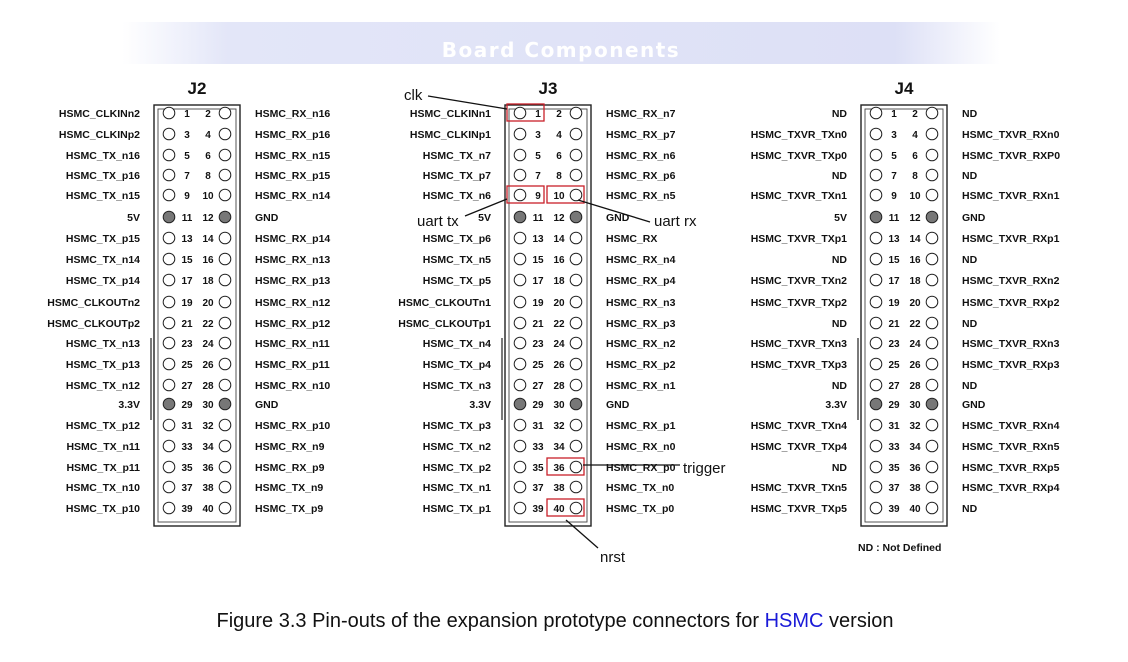 This screenshot has height=662, width=1128. Describe the element at coordinates (208, 135) in the screenshot. I see `pin-number: 4` at that location.